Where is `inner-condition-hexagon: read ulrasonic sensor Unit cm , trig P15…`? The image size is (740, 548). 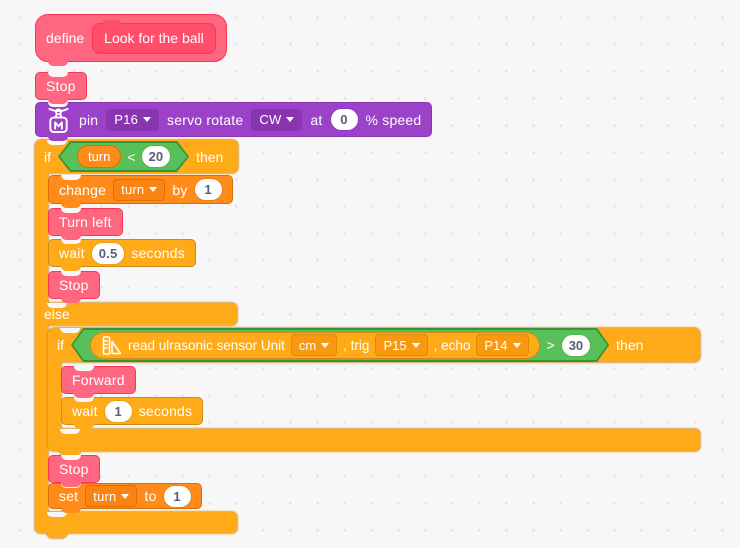 inner-condition-hexagon: read ulrasonic sensor Unit cm , trig P15… is located at coordinates (340, 345).